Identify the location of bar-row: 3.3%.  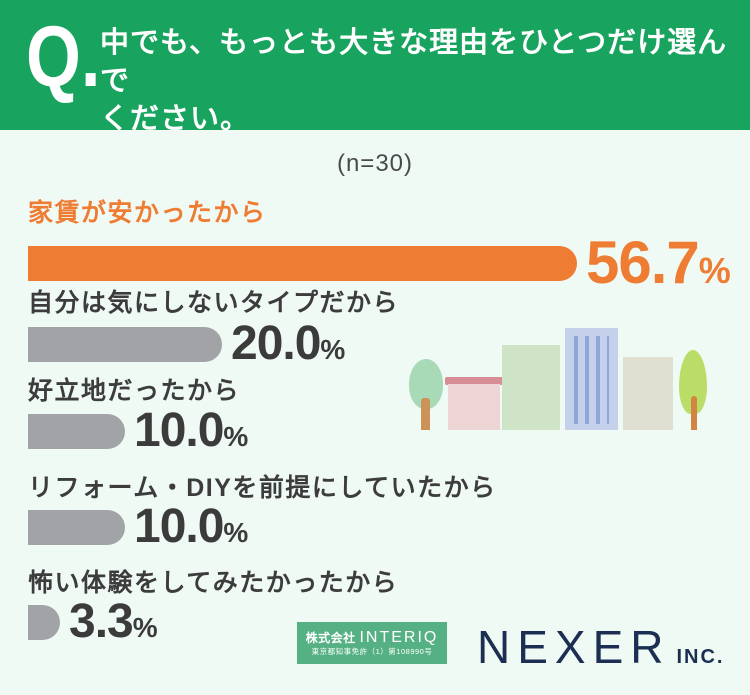
(93, 622).